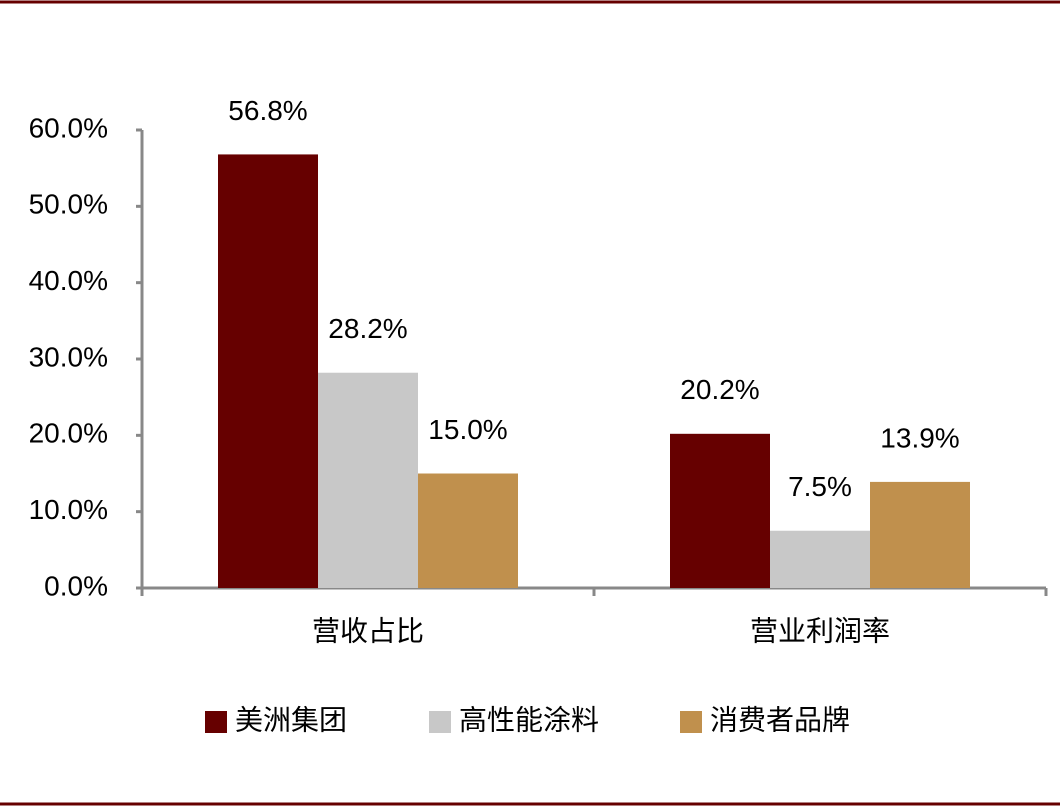 Image resolution: width=1060 pixels, height=808 pixels. I want to click on y-tick-label: 20.0%, so click(68, 433).